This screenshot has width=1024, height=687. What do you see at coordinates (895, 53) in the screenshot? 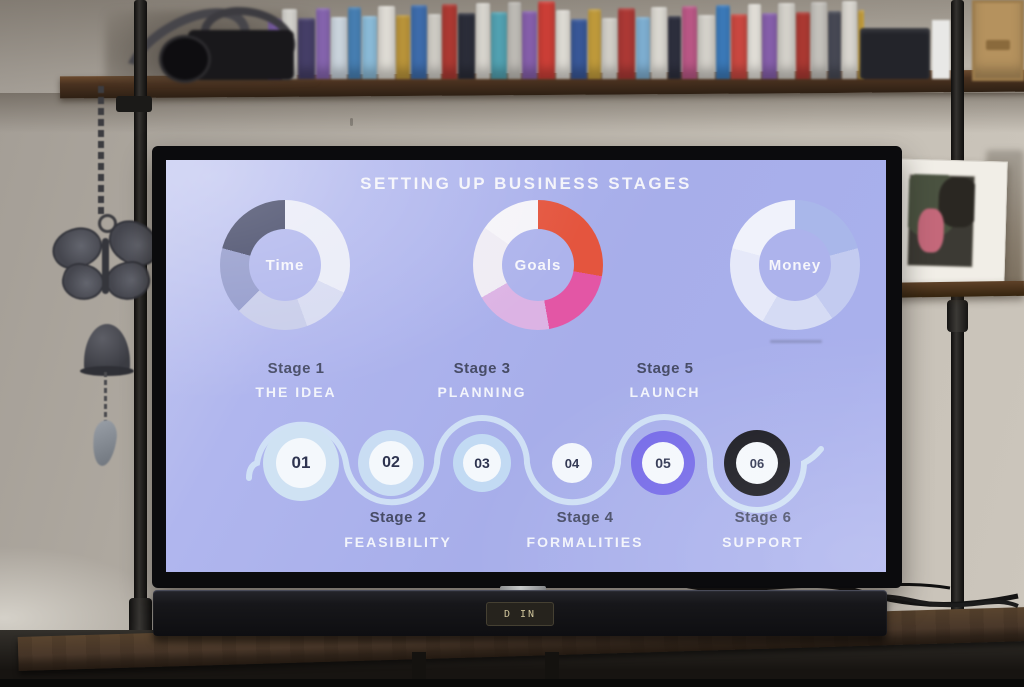
I see `black-box-device` at bounding box center [895, 53].